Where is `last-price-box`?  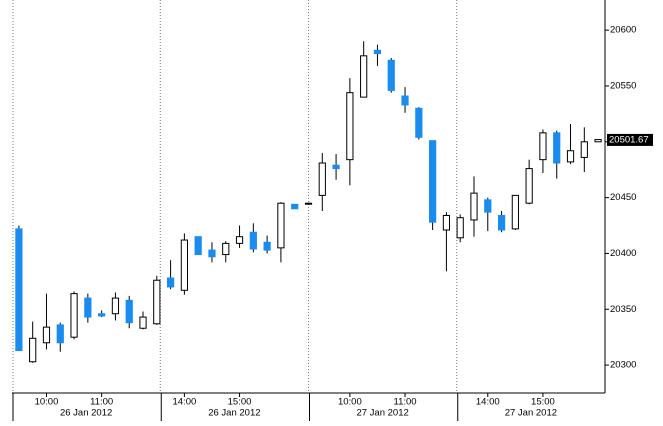 last-price-box is located at coordinates (630, 139).